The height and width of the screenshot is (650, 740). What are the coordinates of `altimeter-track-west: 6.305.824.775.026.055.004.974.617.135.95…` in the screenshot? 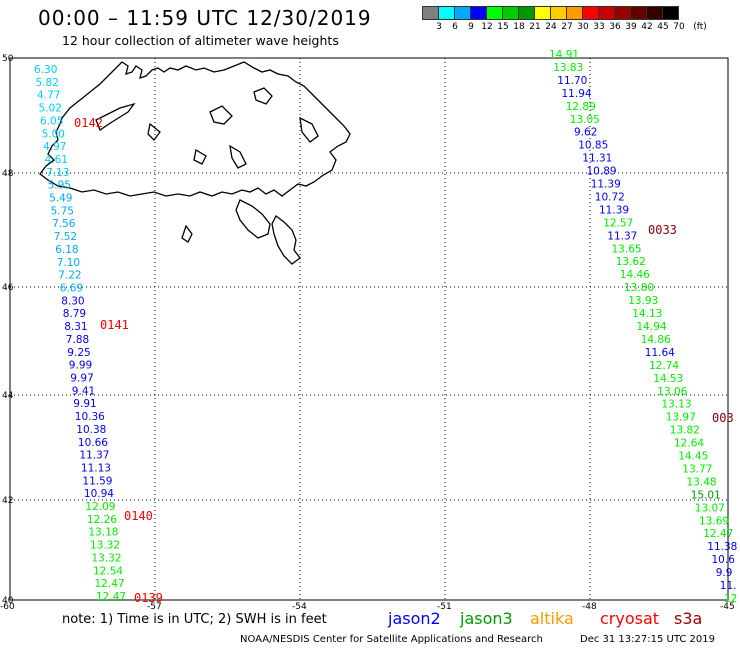 It's located at (80, 333).